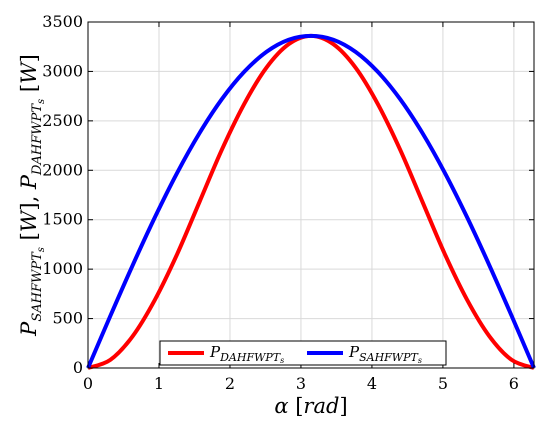 The image size is (550, 435). I want to click on y-tick-label: 1000, so click(62, 268).